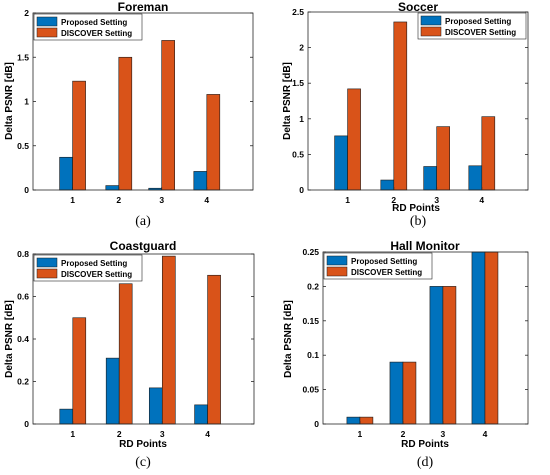 The image size is (550, 475). Describe the element at coordinates (313, 355) in the screenshot. I see `y-tick-label: 0.1` at that location.